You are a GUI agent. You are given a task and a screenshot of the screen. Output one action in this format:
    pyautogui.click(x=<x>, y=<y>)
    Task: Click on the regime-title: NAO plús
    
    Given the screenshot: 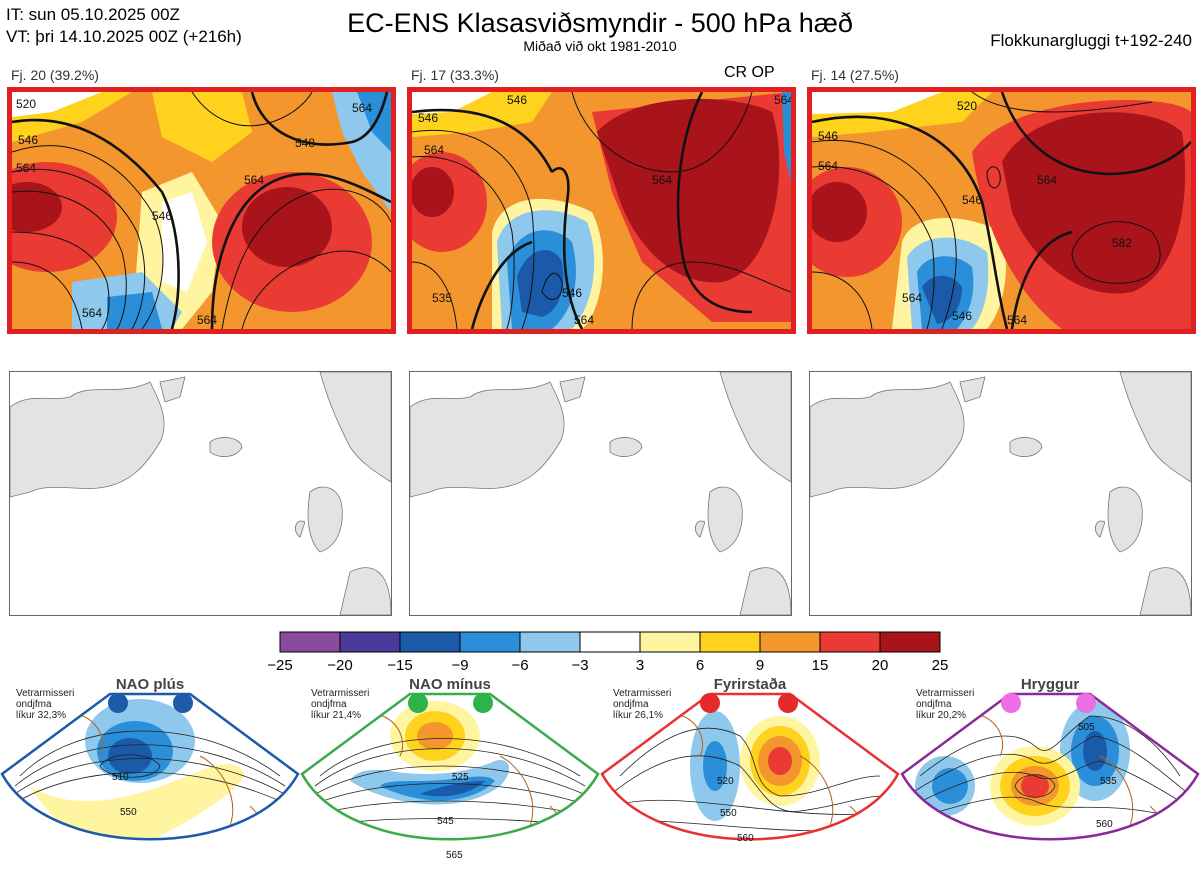 What is the action you would take?
    pyautogui.click(x=150, y=684)
    